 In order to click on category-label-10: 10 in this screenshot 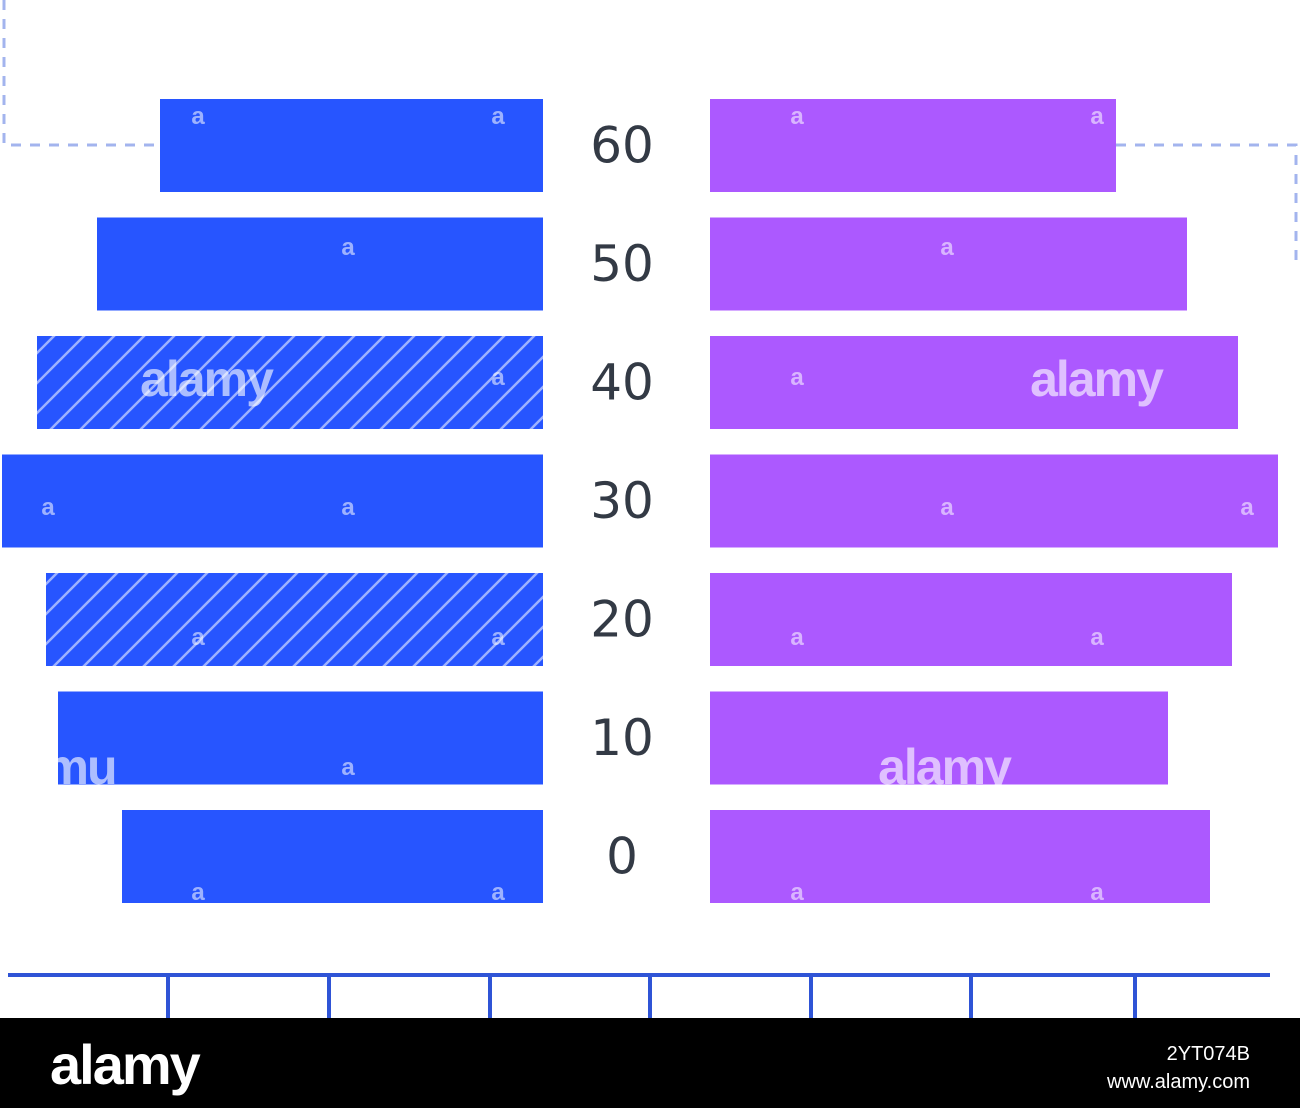, I will do `click(622, 738)`.